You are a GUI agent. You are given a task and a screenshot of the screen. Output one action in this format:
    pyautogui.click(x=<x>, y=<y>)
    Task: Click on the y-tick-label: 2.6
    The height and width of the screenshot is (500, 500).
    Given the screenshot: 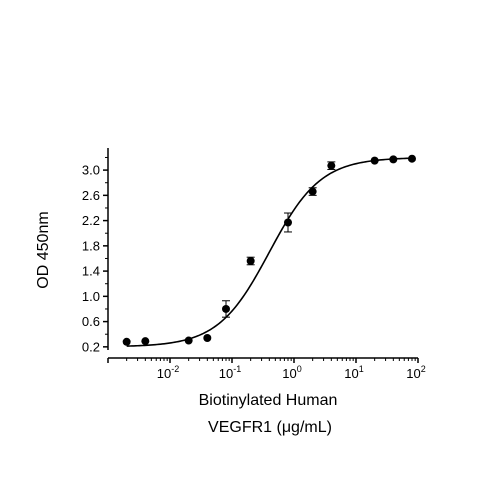 What is the action you would take?
    pyautogui.click(x=91, y=195)
    